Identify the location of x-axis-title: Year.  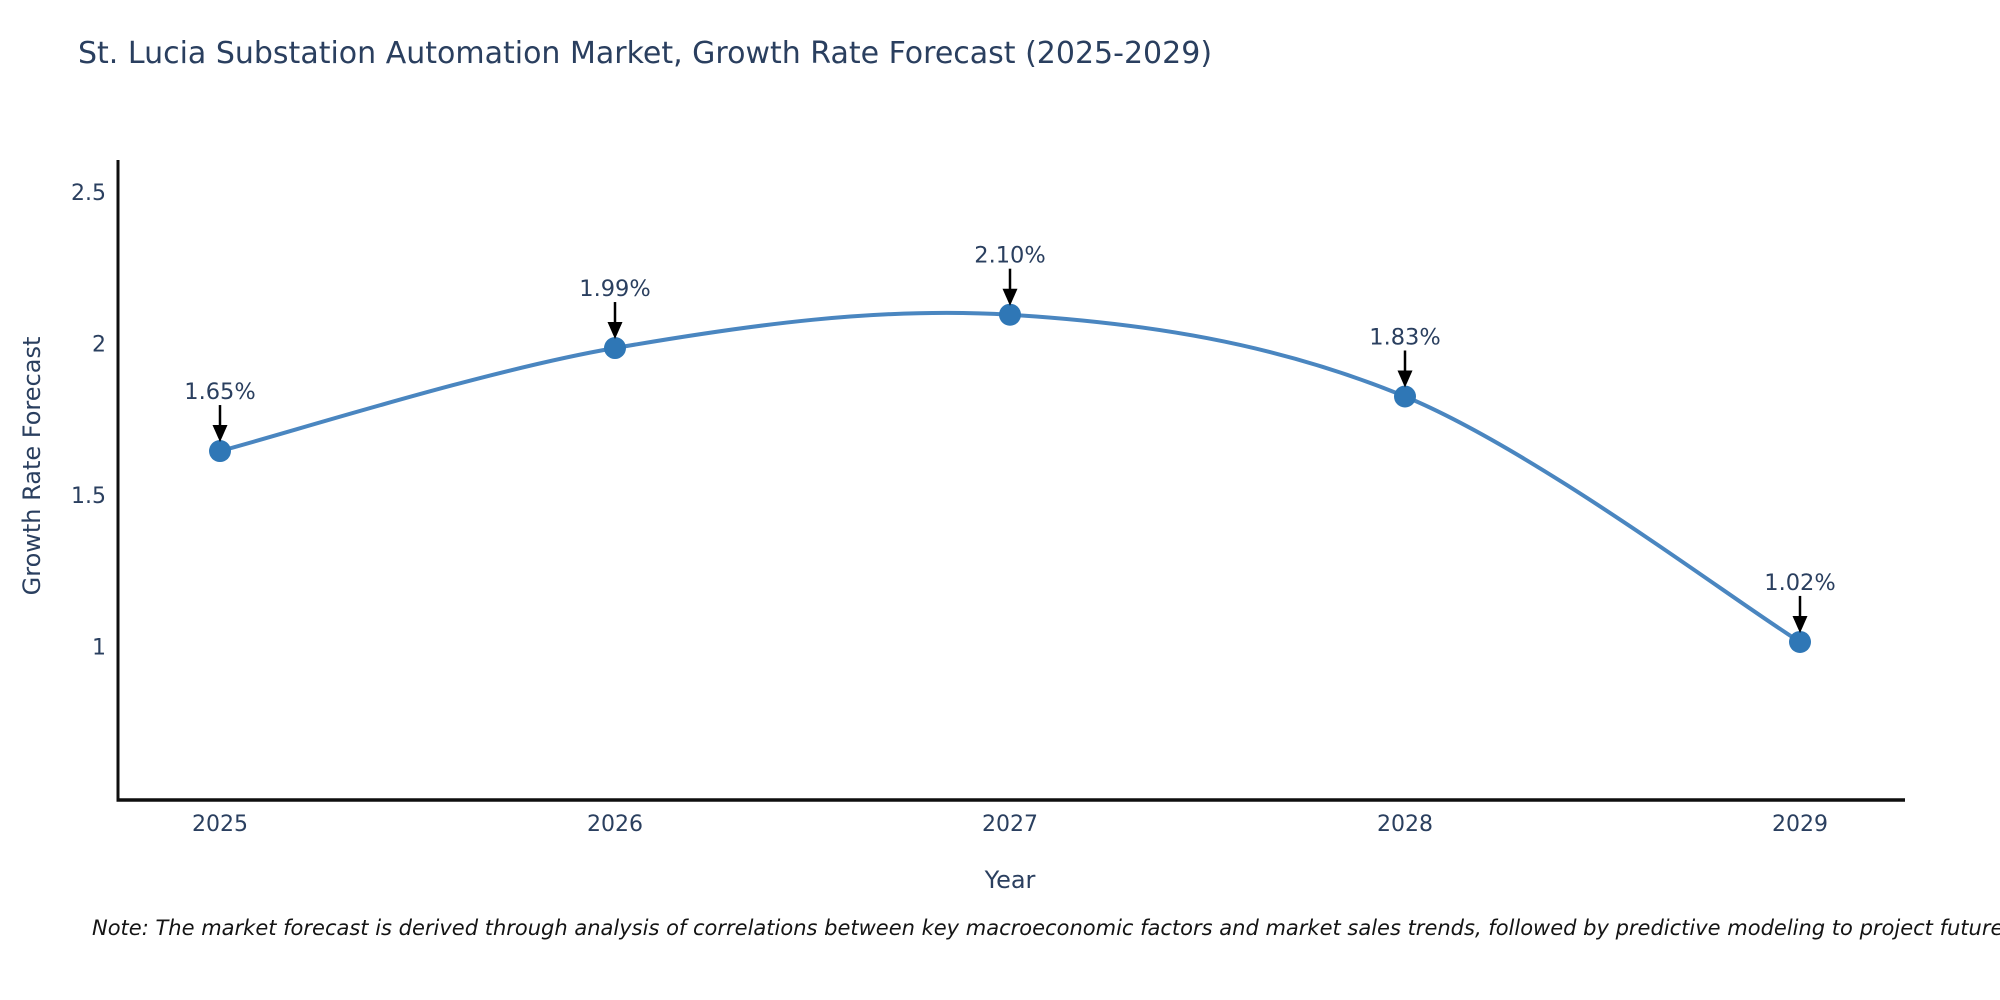
(1010, 880).